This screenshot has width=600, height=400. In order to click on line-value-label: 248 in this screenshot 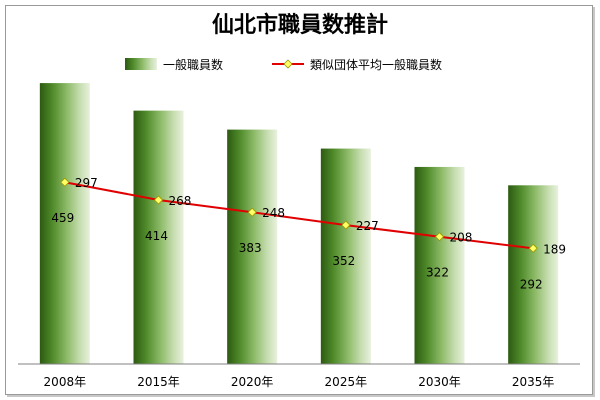, I will do `click(273, 213)`.